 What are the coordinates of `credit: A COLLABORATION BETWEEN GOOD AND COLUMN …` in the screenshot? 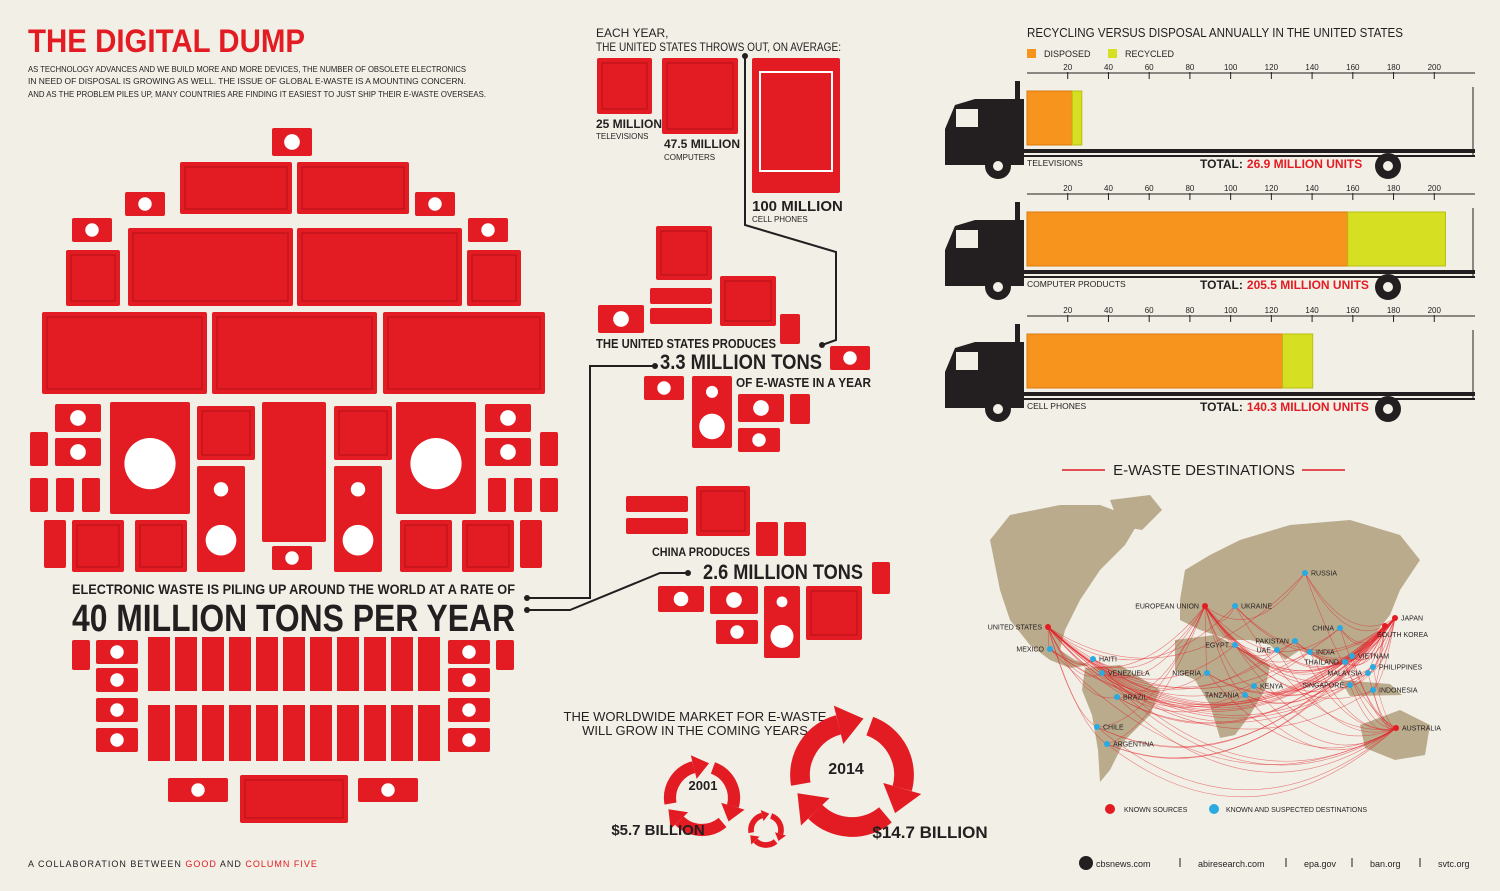 It's located at (173, 864).